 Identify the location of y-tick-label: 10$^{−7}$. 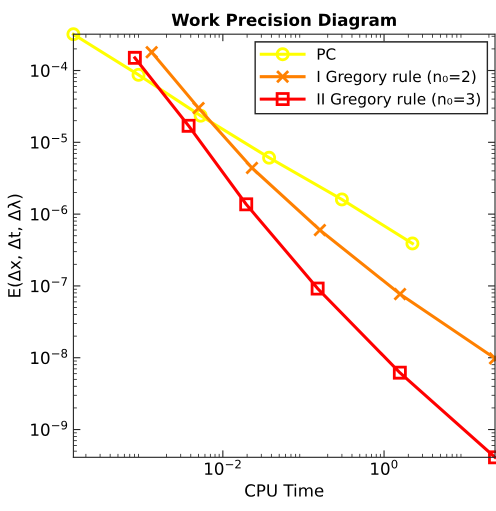
(49, 284).